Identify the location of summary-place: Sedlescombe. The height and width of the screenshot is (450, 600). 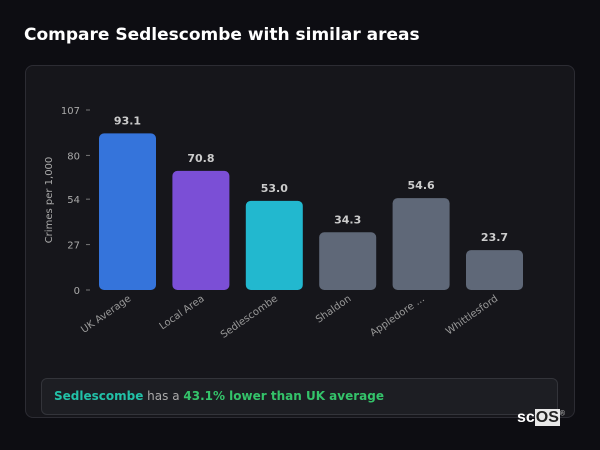
(99, 396).